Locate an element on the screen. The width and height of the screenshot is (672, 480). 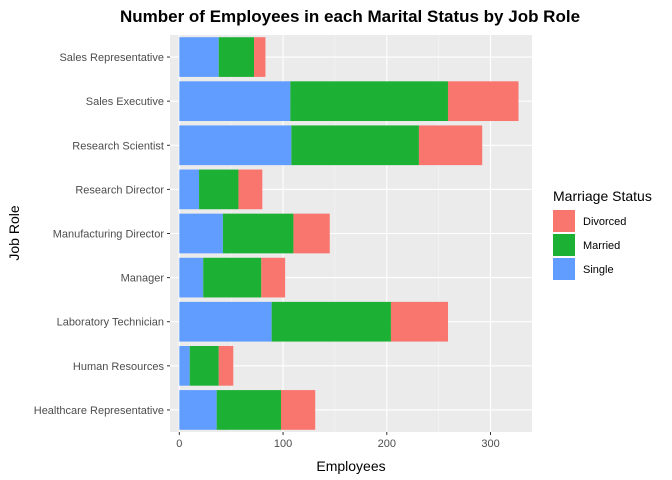
x-axis-title: Employees is located at coordinates (350, 466).